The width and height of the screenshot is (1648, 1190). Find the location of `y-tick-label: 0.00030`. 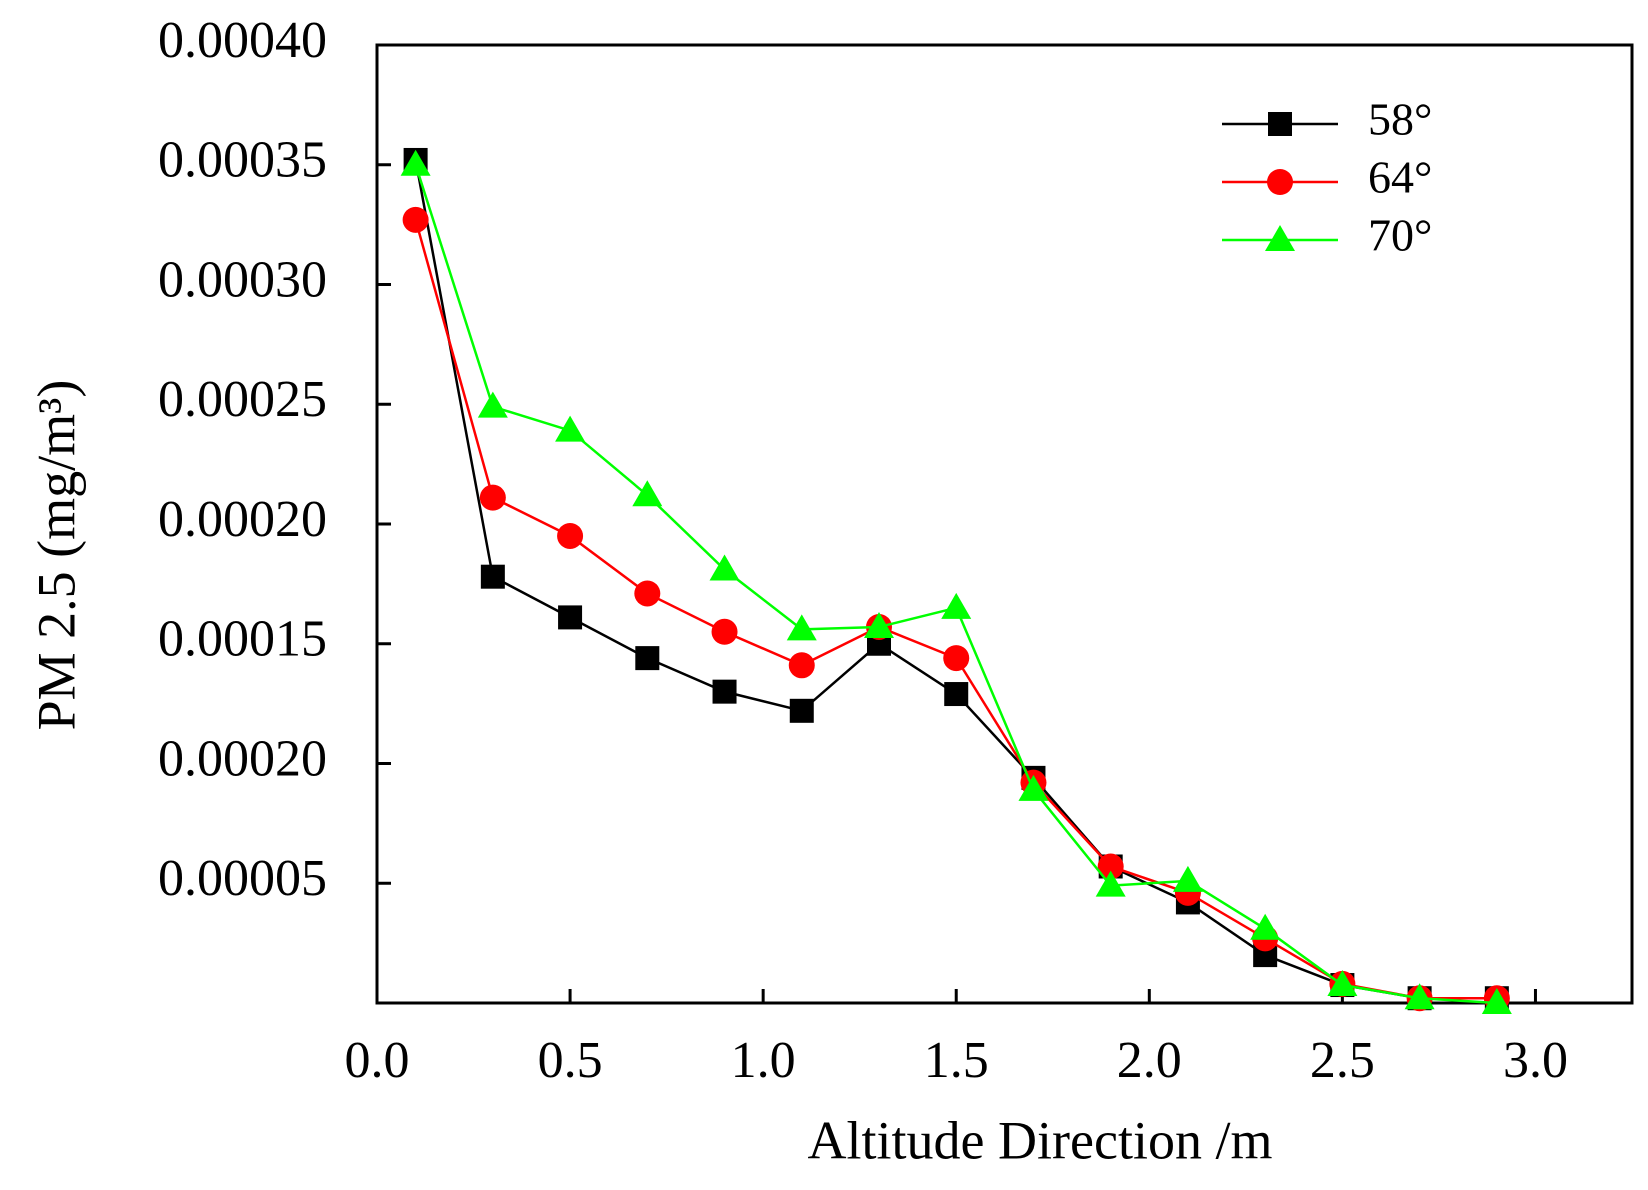

y-tick-label: 0.00030 is located at coordinates (242, 279).